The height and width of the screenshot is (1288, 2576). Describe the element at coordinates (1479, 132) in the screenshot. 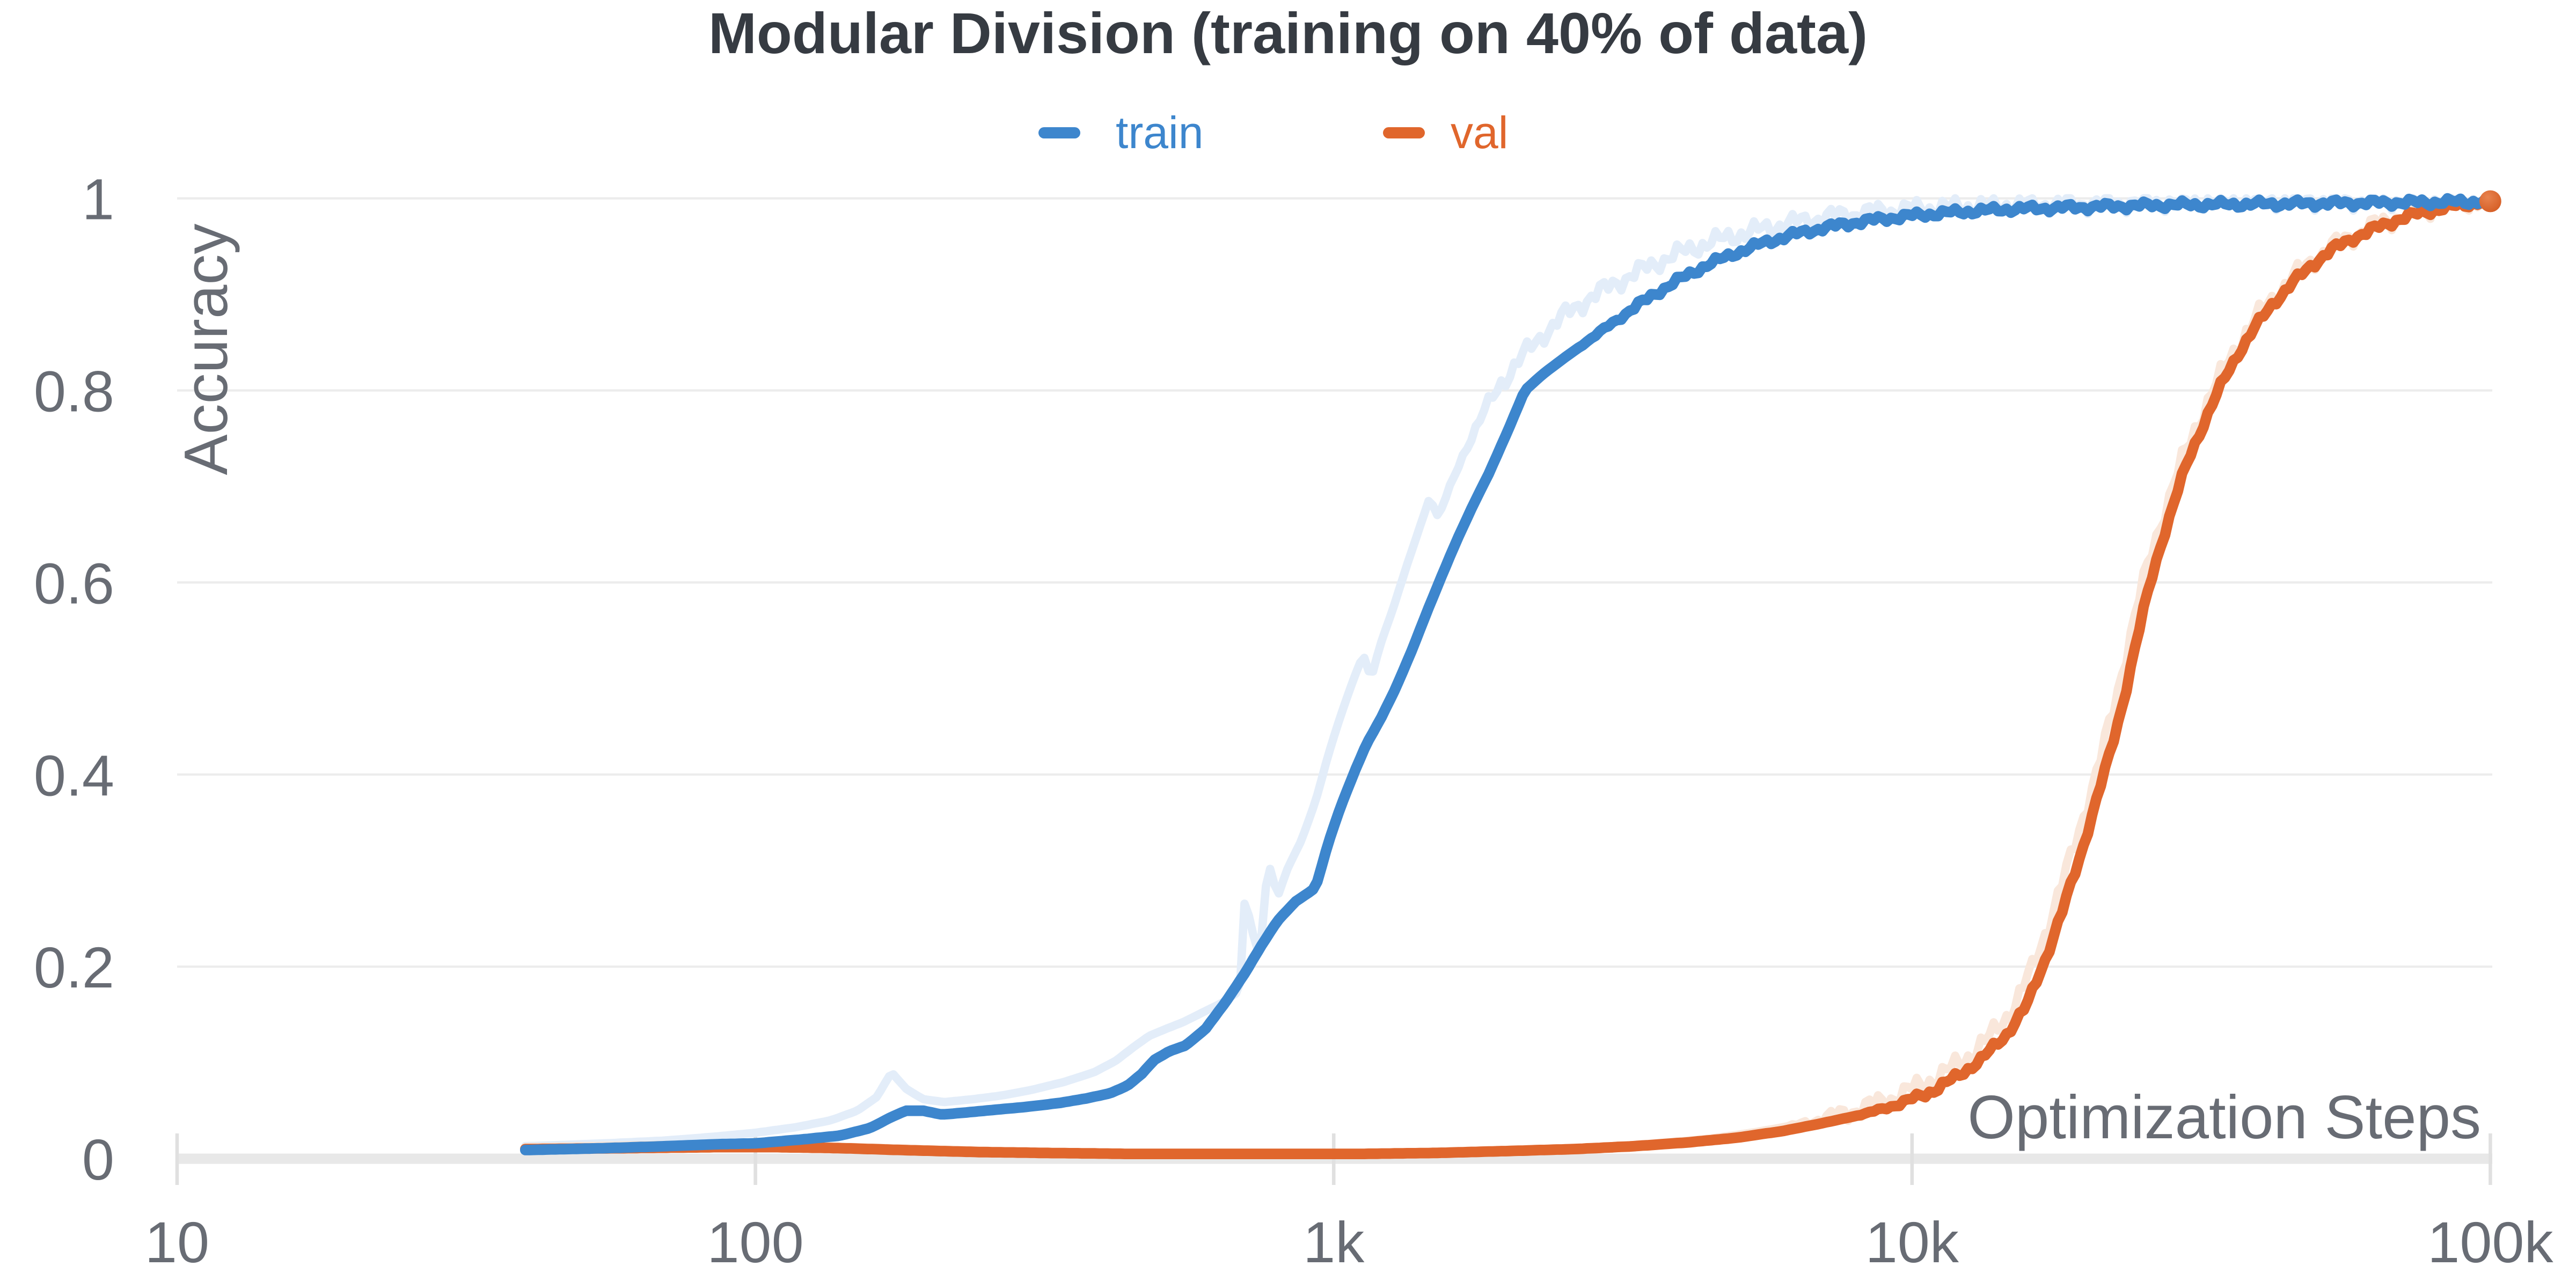

I see `legend-label-val: val` at that location.